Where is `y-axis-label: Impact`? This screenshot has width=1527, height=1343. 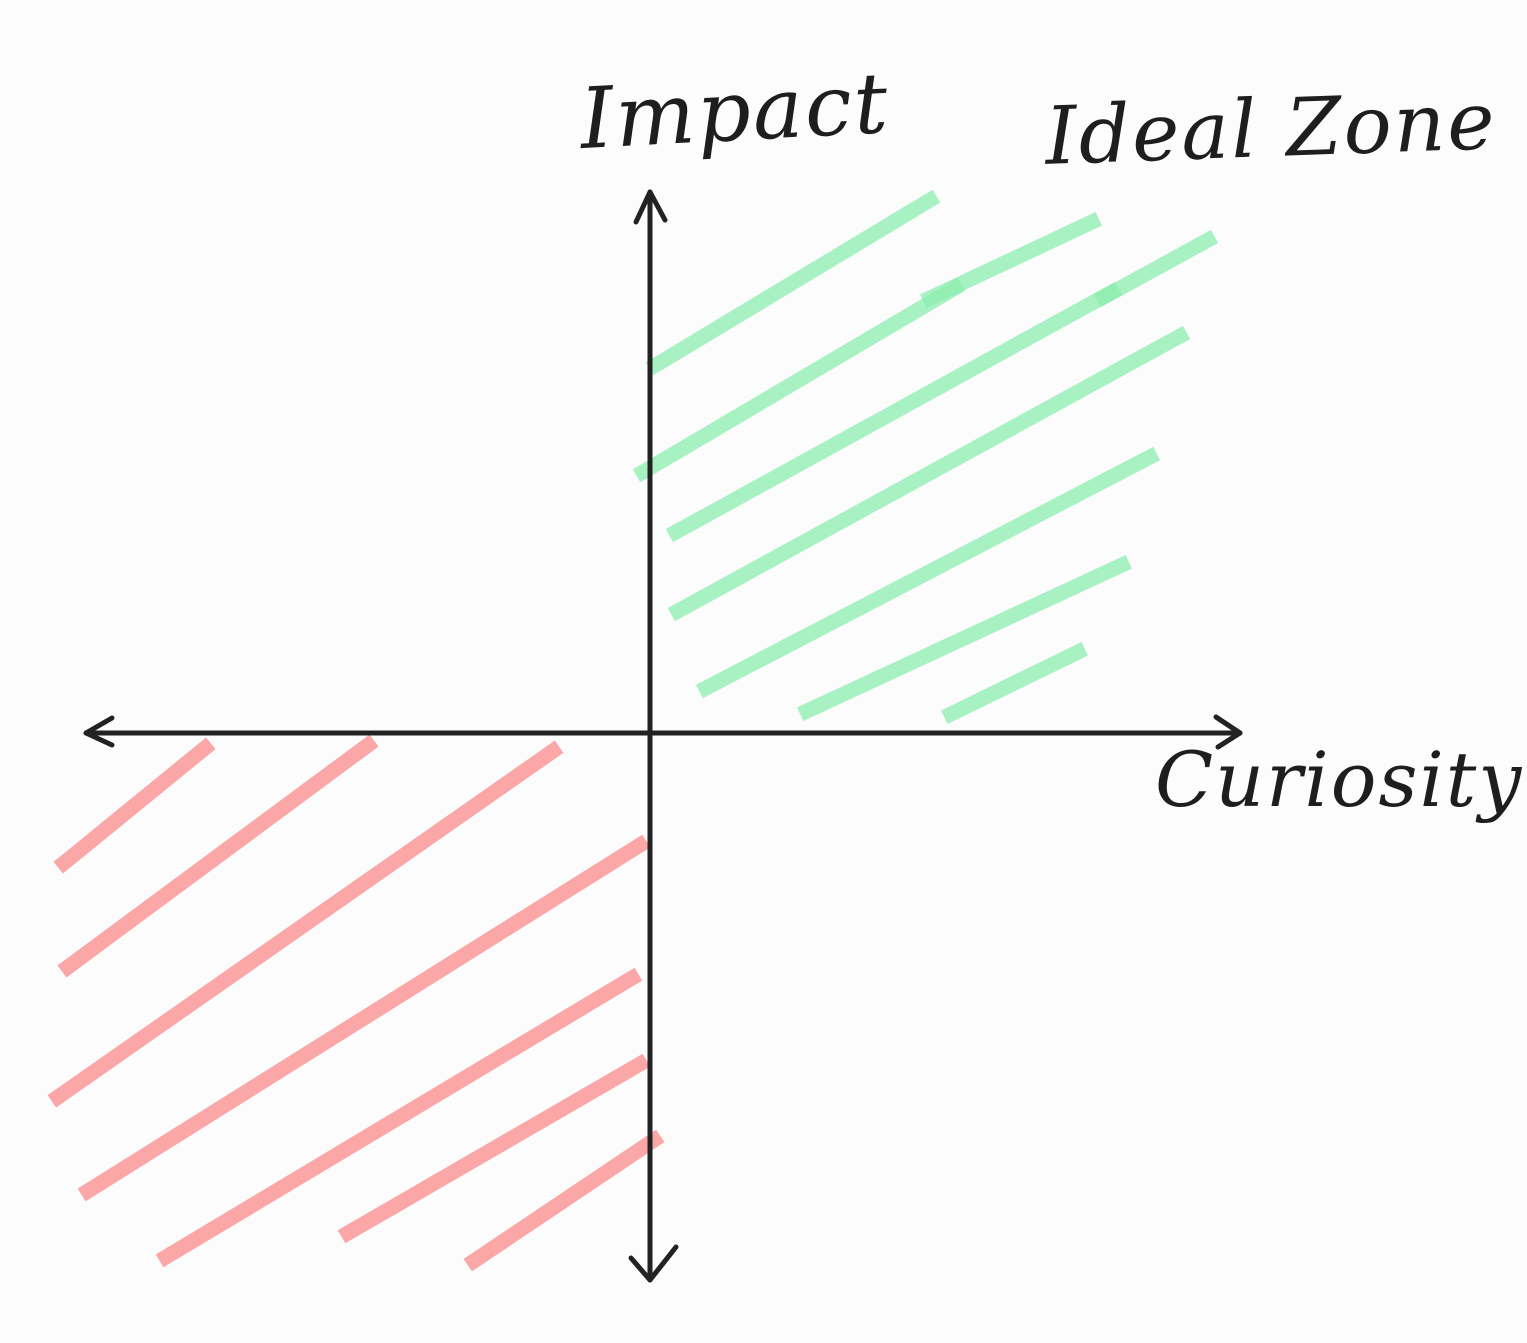 y-axis-label: Impact is located at coordinates (734, 111).